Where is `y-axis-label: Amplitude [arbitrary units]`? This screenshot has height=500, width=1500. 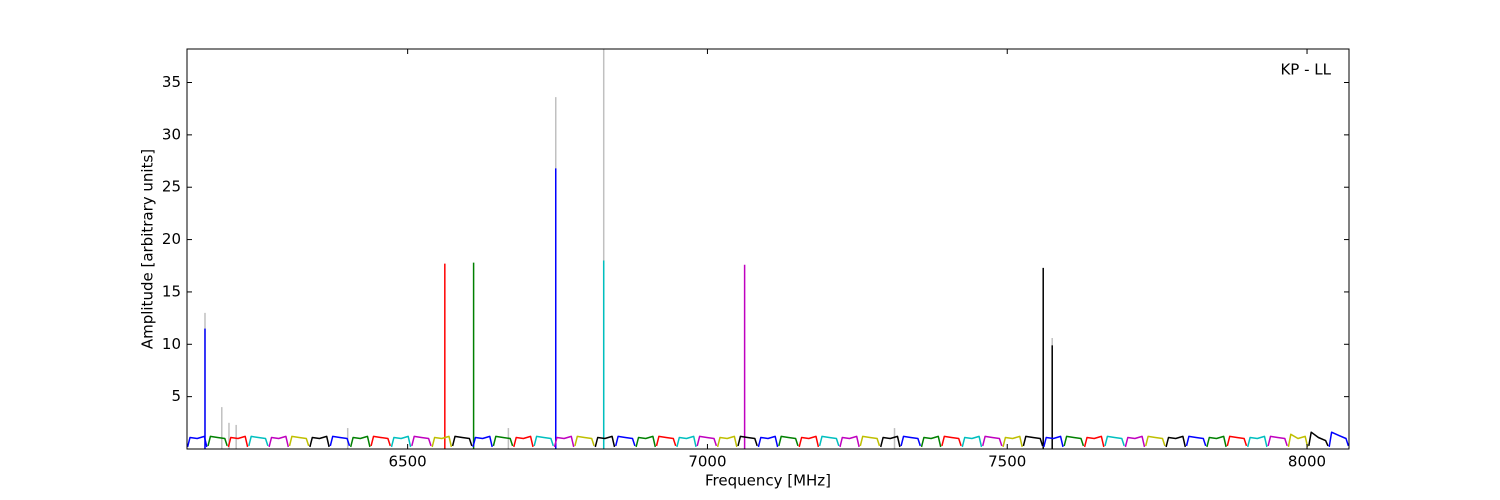
y-axis-label: Amplitude [arbitrary units] is located at coordinates (148, 249).